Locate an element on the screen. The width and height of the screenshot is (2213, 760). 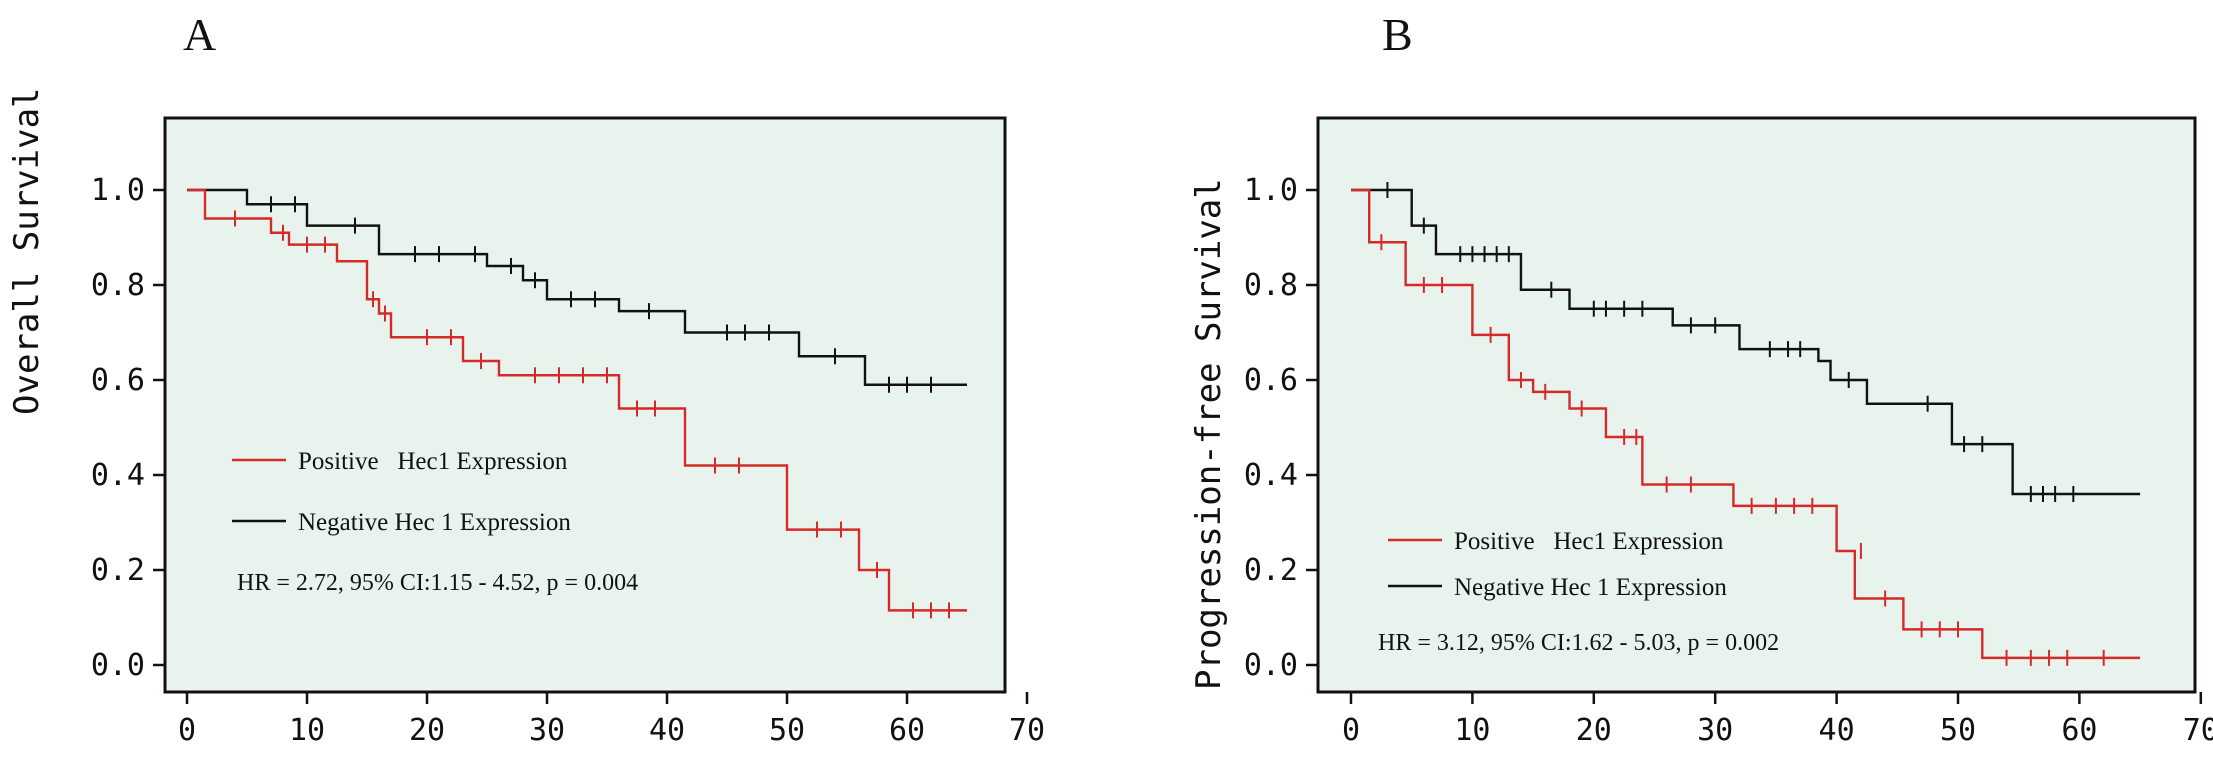
panel-b-y-tick-label: 1.0 is located at coordinates (1271, 190).